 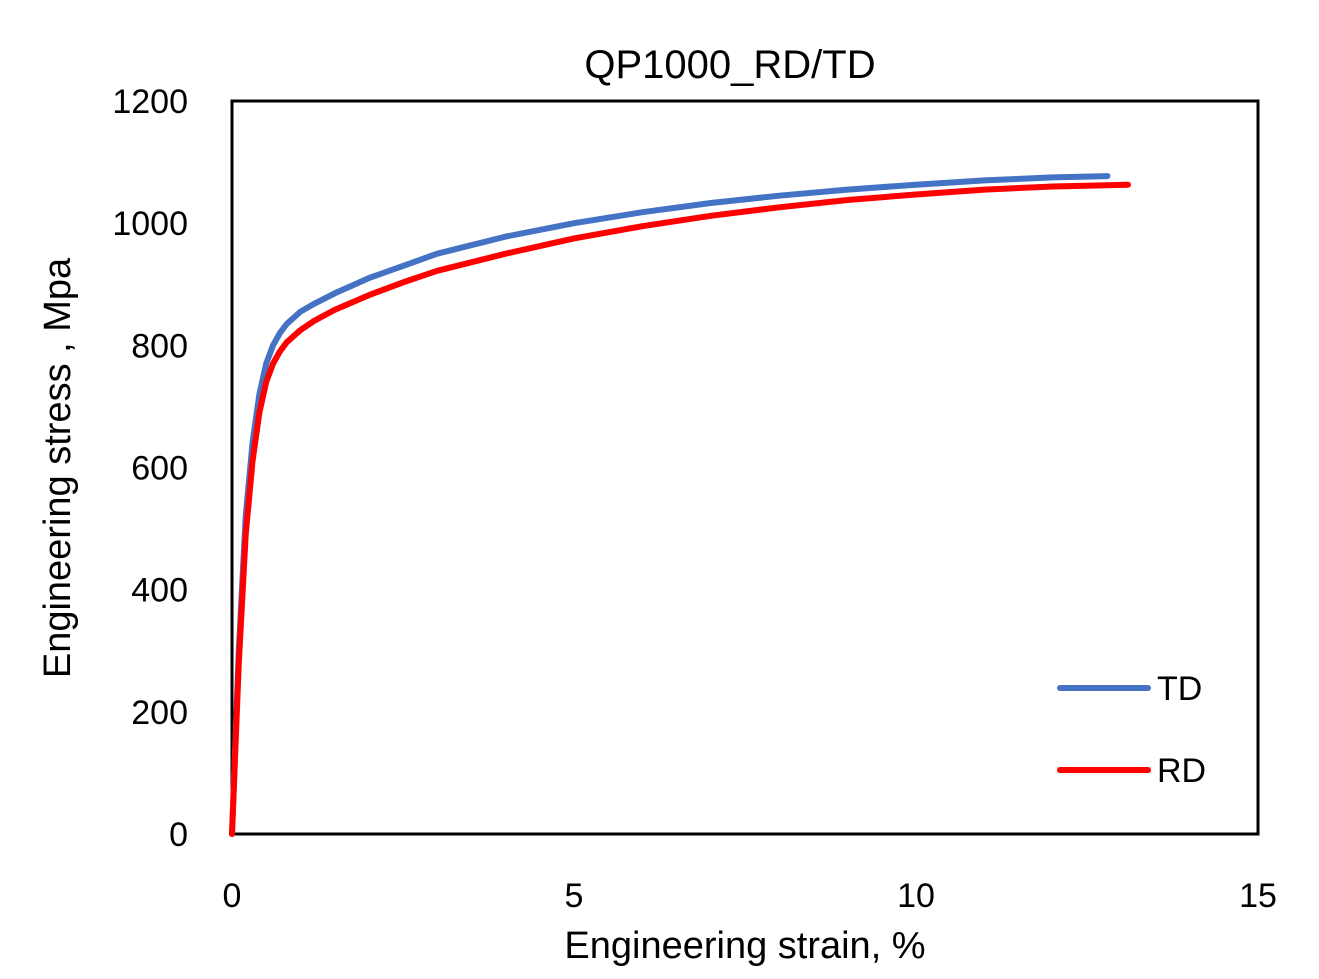 I want to click on chart-title: QP1000_RD/TD, so click(x=729, y=65).